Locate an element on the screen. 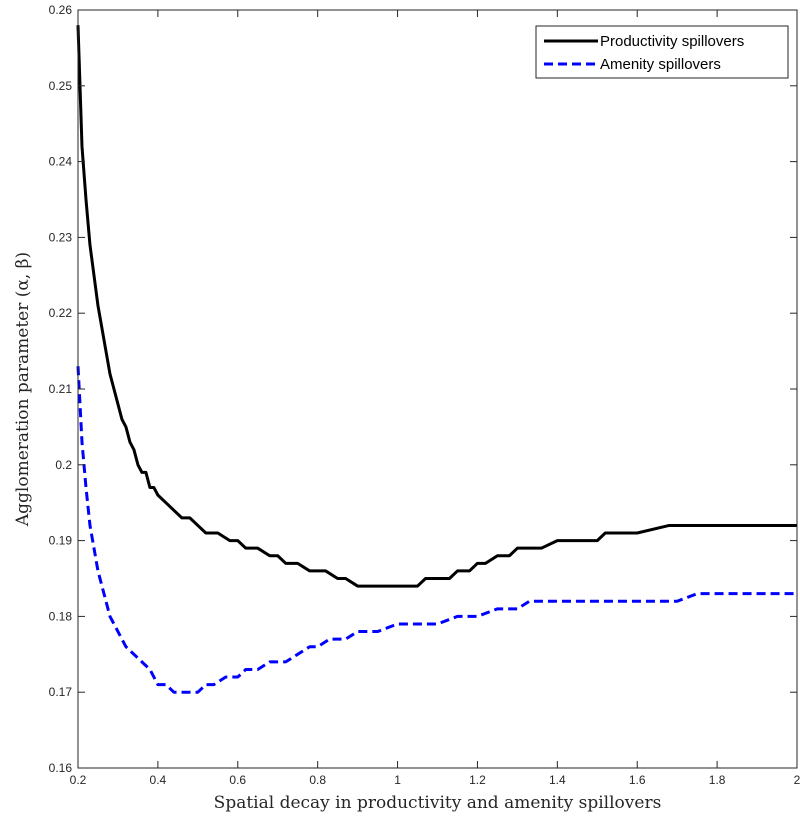 The image size is (800, 821). y-axis-title: Agglomeration parameter (α, β) is located at coordinates (23, 389).